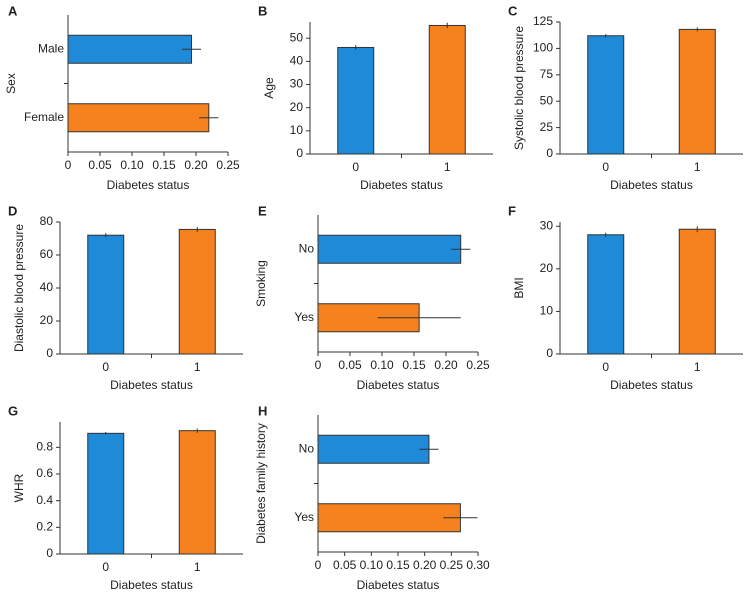 The image size is (752, 599). I want to click on panel-label: C, so click(513, 10).